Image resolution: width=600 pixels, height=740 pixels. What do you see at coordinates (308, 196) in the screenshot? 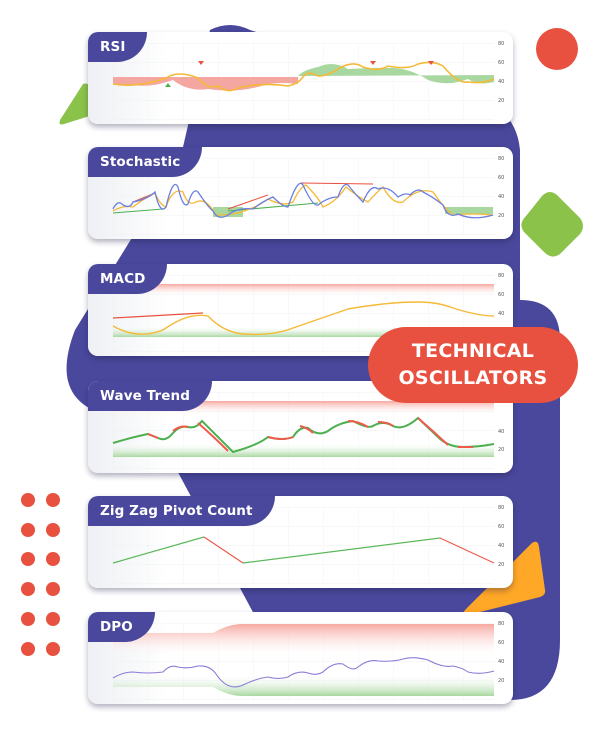
I see `stochastic-chart: 80 60 40 20` at bounding box center [308, 196].